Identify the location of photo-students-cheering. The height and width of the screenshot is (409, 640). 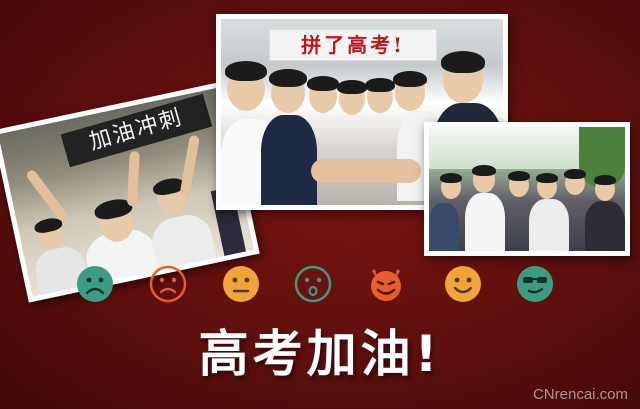
(527, 189).